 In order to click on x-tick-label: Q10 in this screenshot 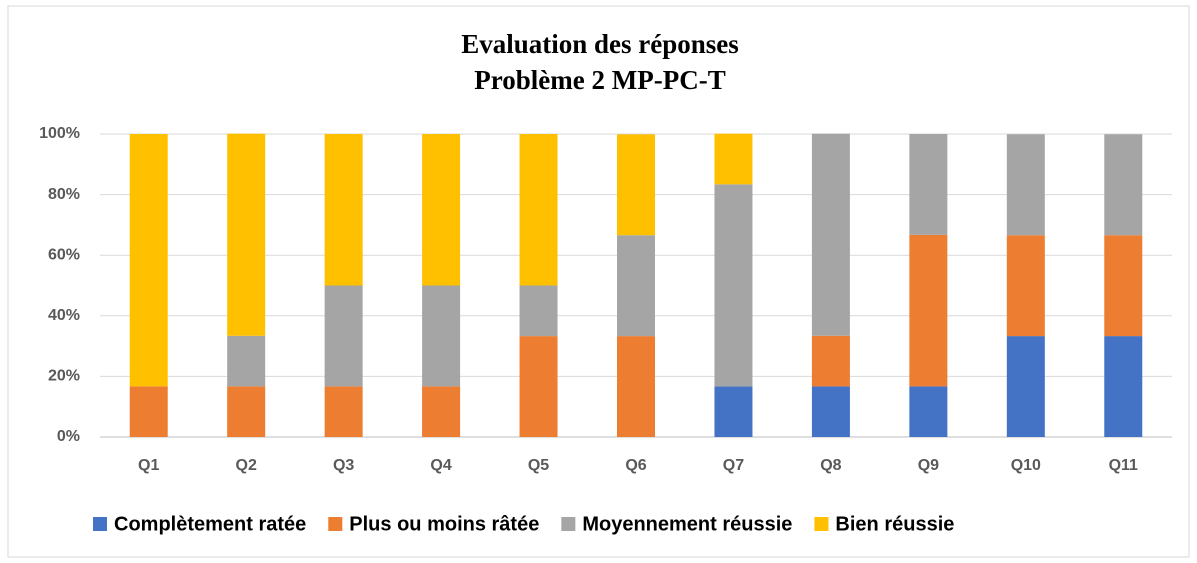, I will do `click(1026, 465)`.